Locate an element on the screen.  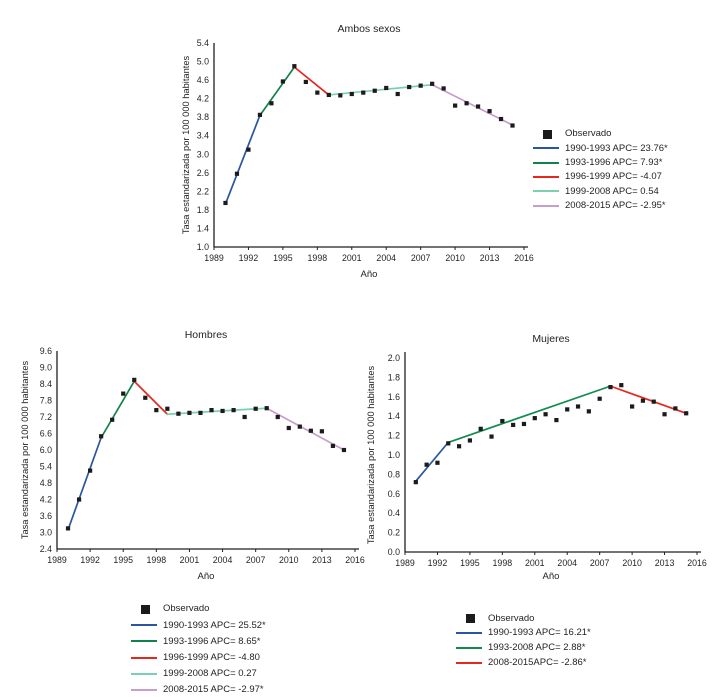
legend-item: 2008-2015APC= -2.86* is located at coordinates (523, 662).